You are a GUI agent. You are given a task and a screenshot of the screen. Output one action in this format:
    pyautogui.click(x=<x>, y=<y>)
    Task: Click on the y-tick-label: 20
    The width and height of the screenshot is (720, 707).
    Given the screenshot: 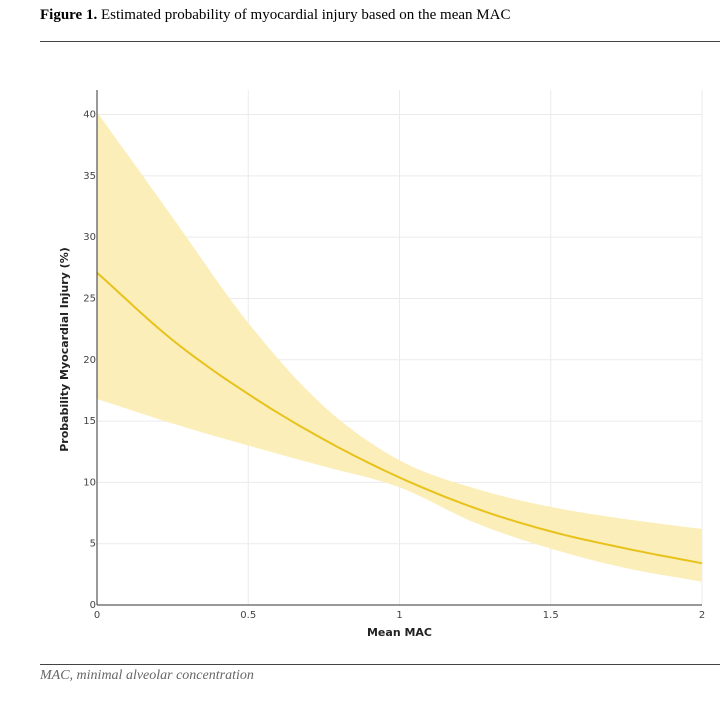 What is the action you would take?
    pyautogui.click(x=89, y=360)
    